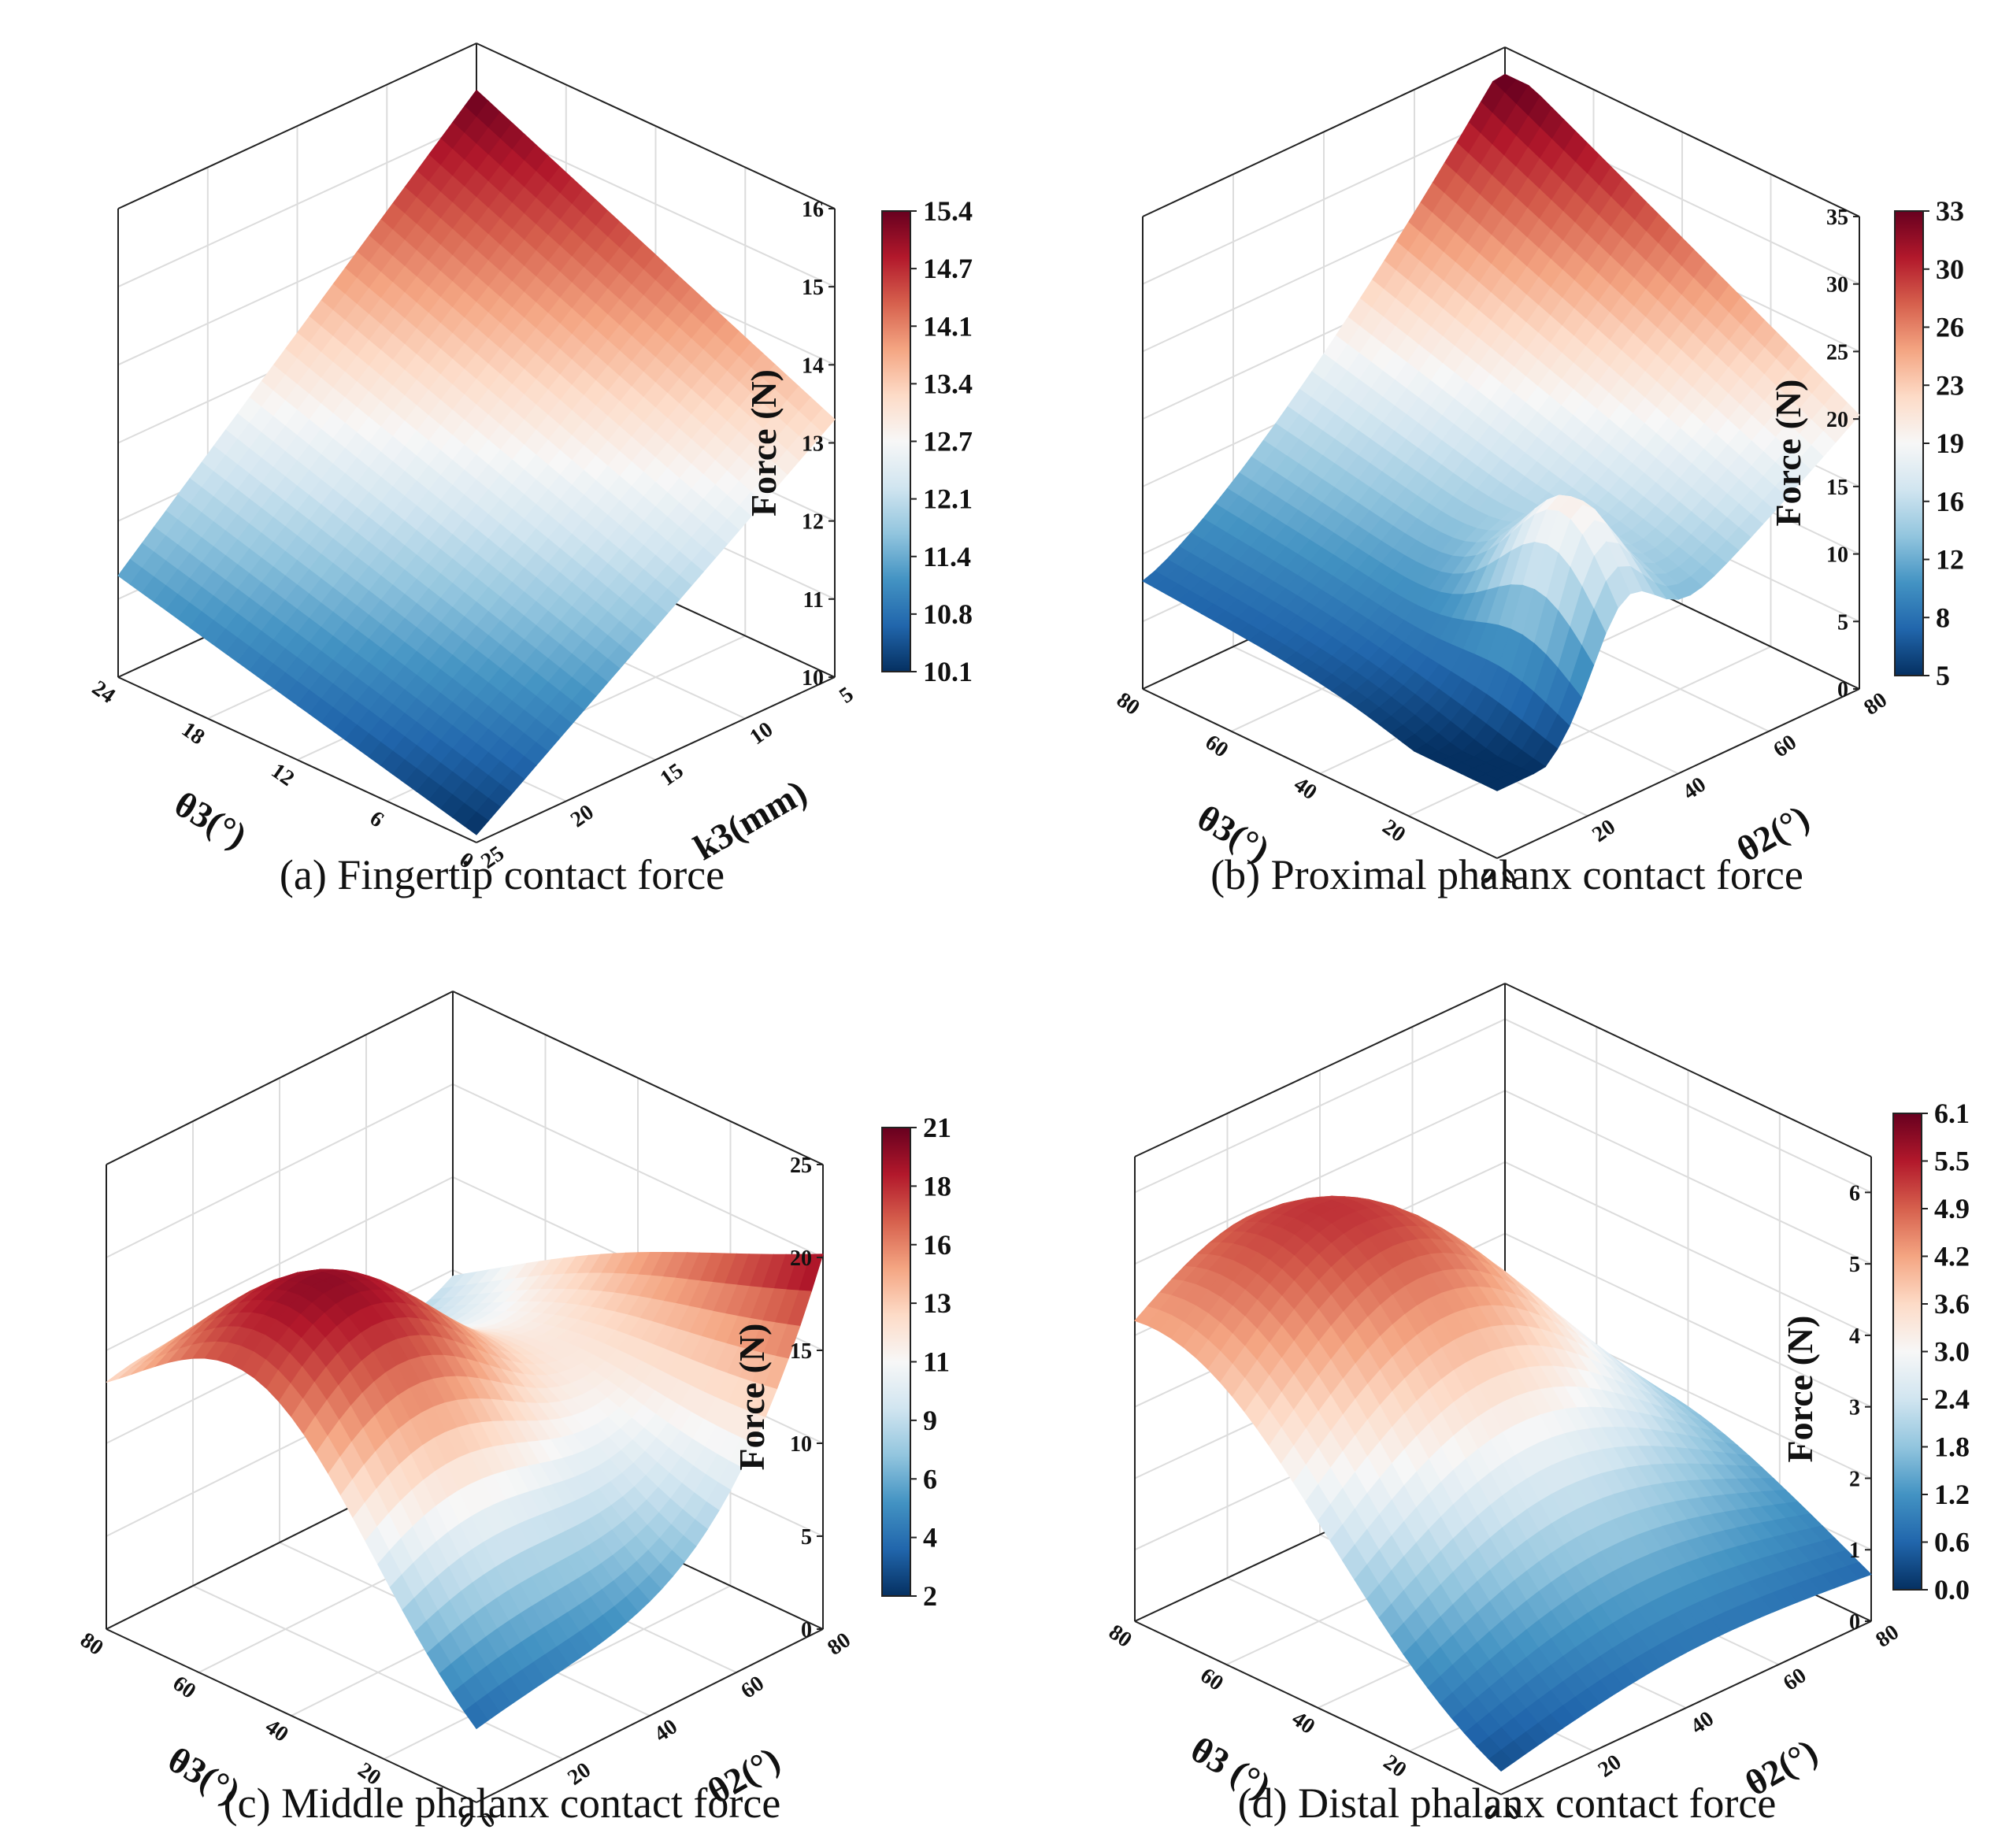  I want to click on z-tick-label: 20, so click(1837, 420).